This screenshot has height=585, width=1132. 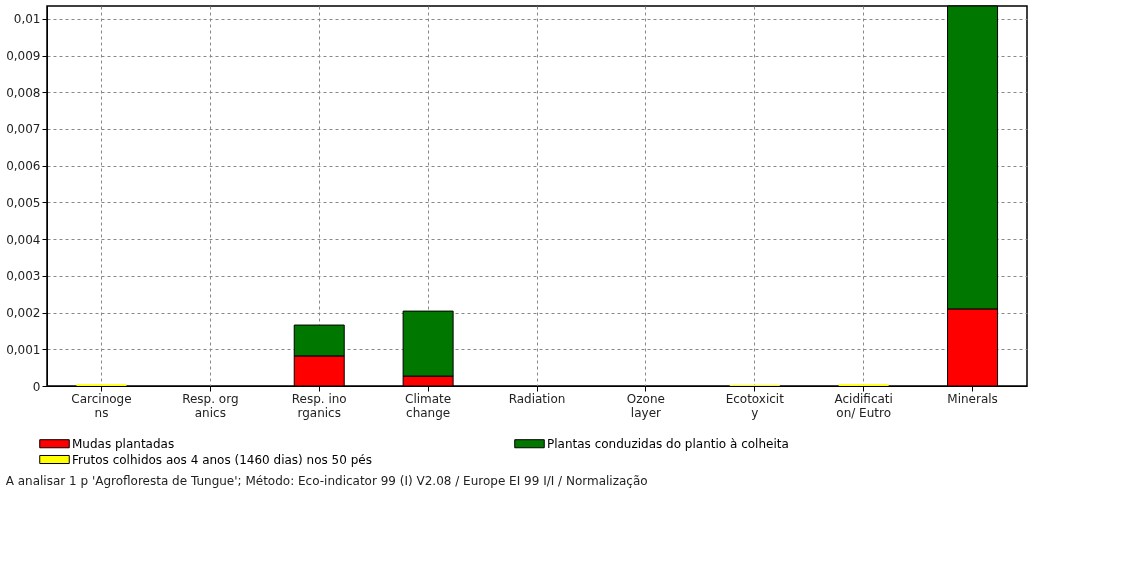 I want to click on y-tick-label: 0,007, so click(x=23, y=129).